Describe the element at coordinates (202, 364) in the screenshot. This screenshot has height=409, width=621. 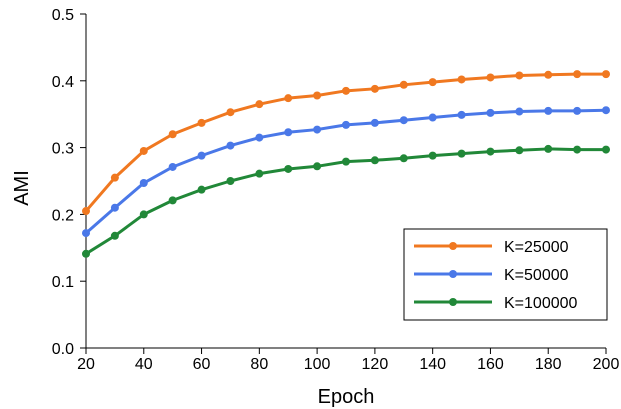
I see `x-tick-label: 60` at that location.